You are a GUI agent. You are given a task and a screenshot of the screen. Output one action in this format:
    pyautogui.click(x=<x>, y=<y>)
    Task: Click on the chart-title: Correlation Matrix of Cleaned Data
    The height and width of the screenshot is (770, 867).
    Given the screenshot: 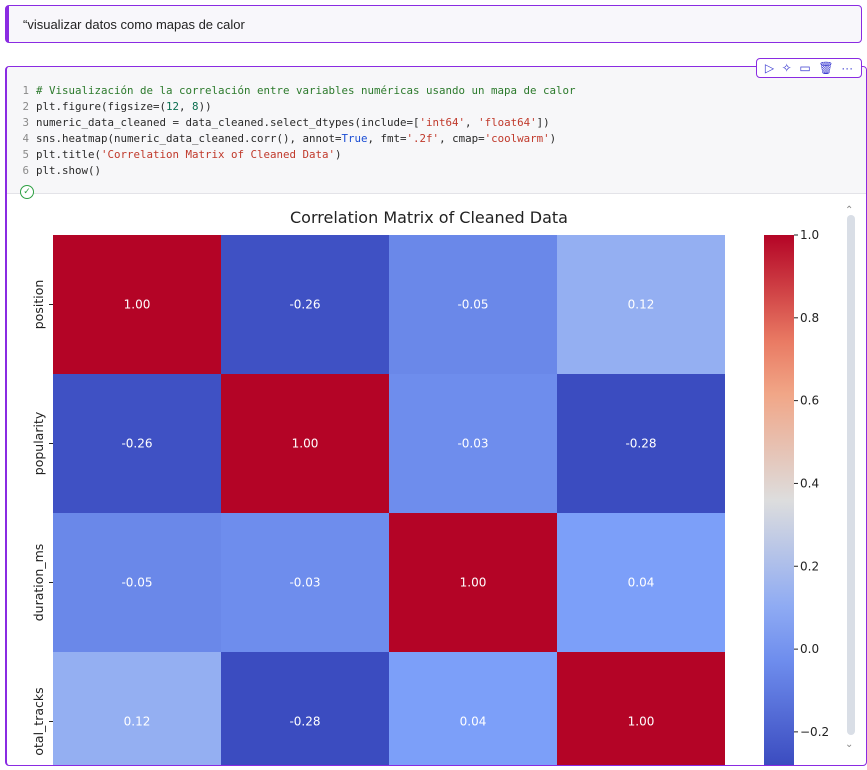 What is the action you would take?
    pyautogui.click(x=429, y=217)
    